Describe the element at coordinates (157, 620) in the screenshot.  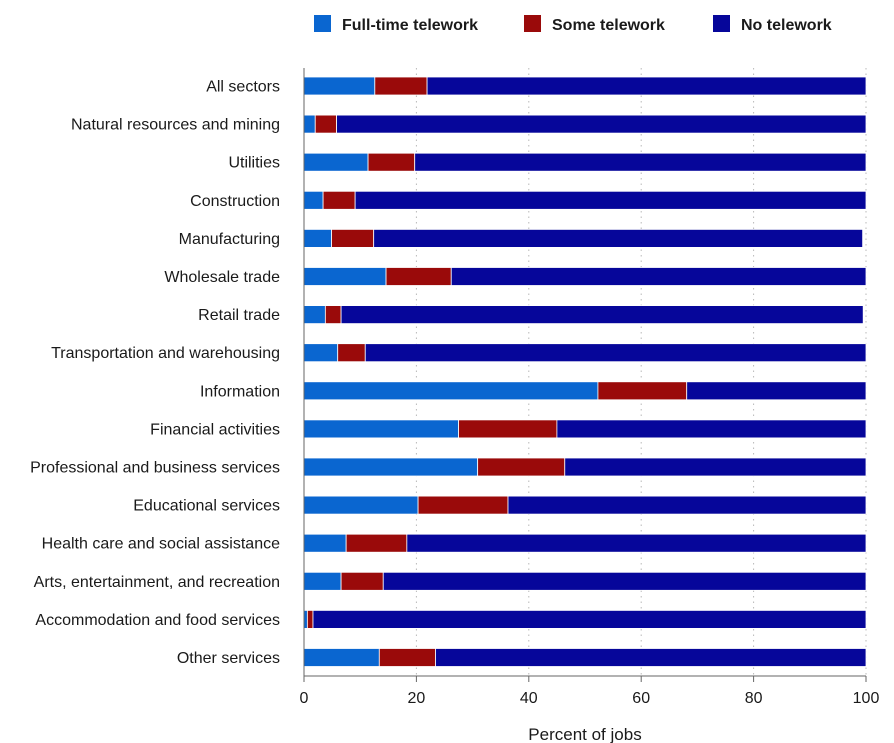
I see `category-label: Accommodation and food services` at that location.